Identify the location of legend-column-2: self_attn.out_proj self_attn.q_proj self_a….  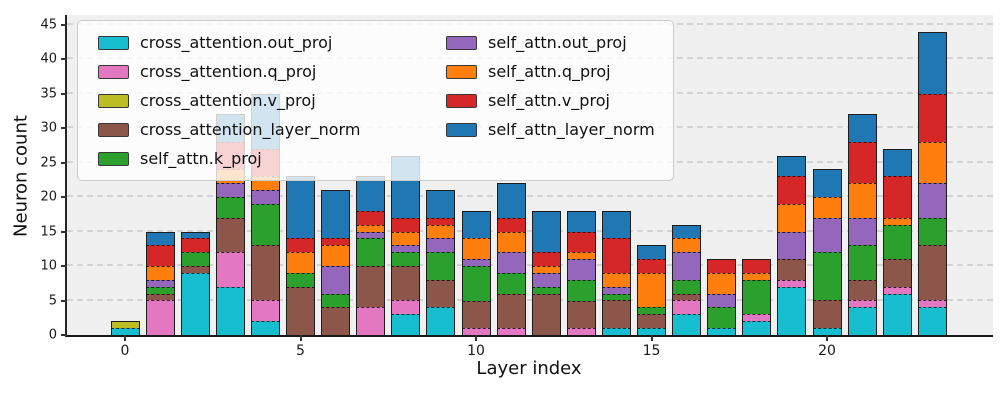
(550, 100).